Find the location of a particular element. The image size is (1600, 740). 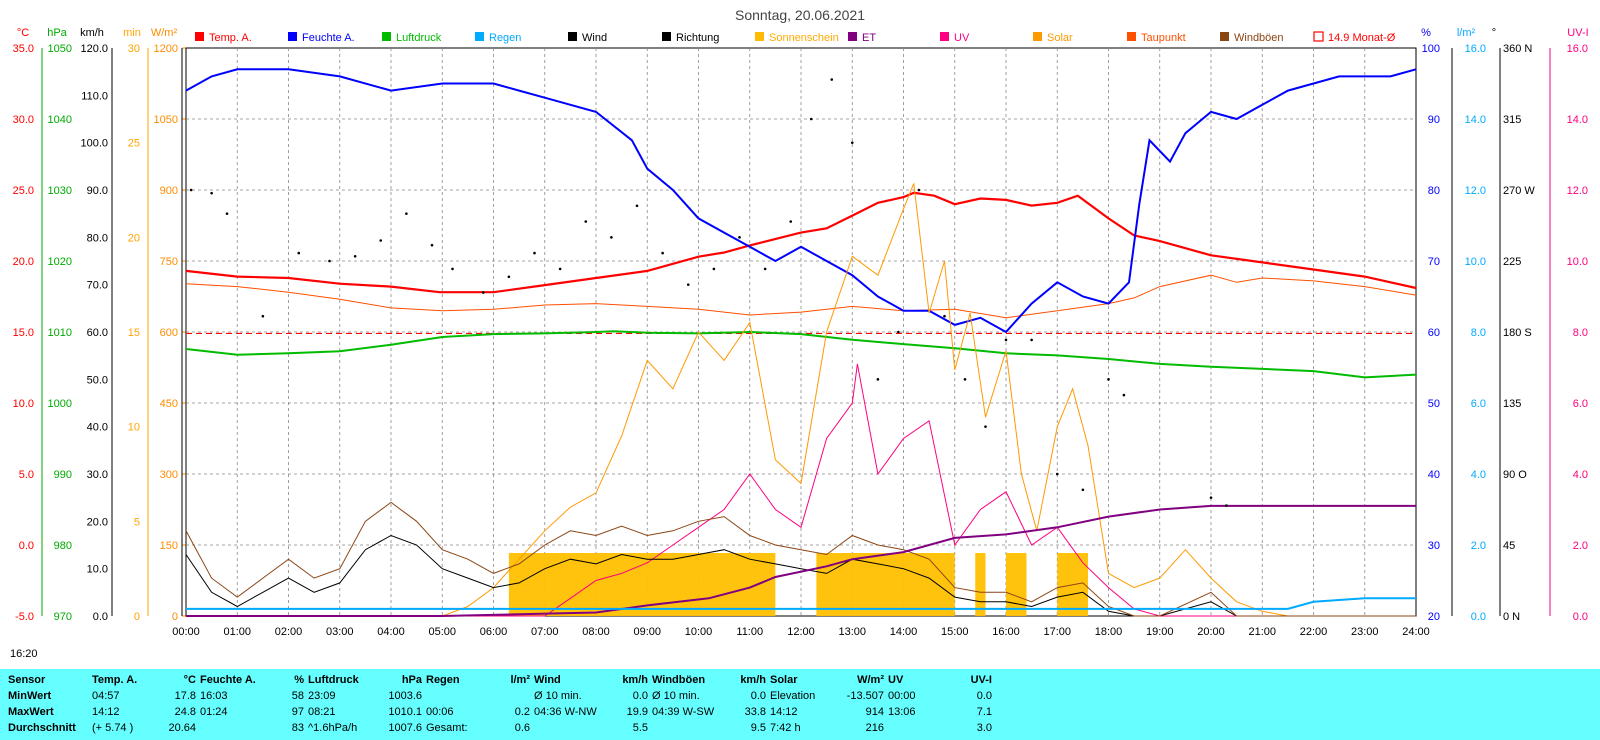

row-label: Durchschnitt is located at coordinates (42, 728).